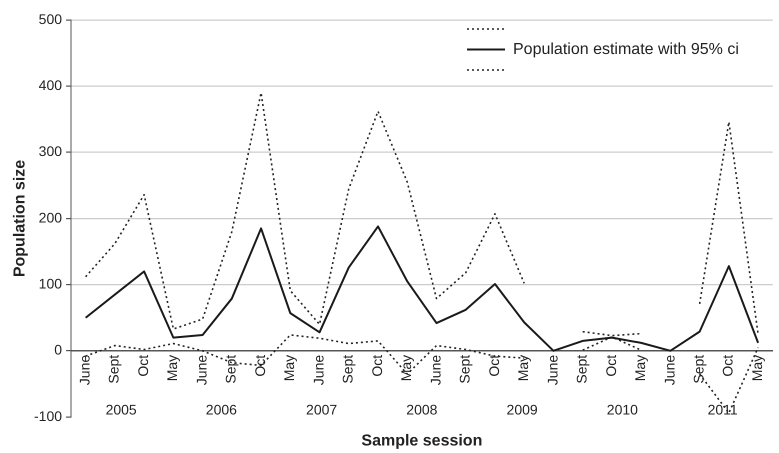 This screenshot has width=779, height=453. Describe the element at coordinates (50, 85) in the screenshot. I see `y-tick-label: 400` at that location.